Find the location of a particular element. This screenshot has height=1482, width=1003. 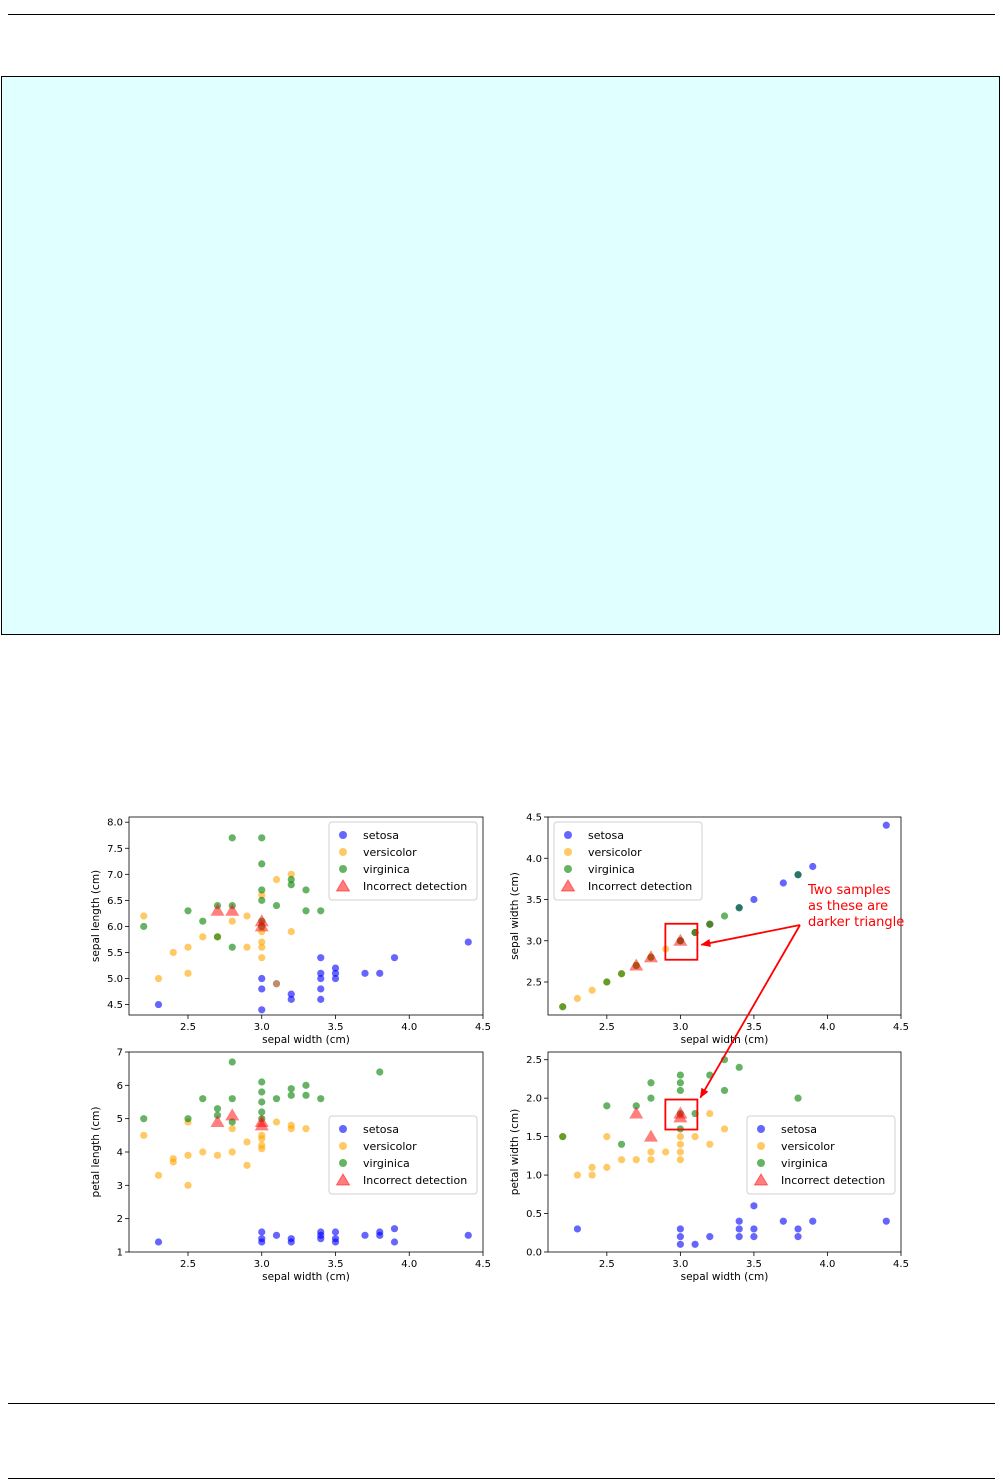

y-tick-label: 3 is located at coordinates (120, 1186).